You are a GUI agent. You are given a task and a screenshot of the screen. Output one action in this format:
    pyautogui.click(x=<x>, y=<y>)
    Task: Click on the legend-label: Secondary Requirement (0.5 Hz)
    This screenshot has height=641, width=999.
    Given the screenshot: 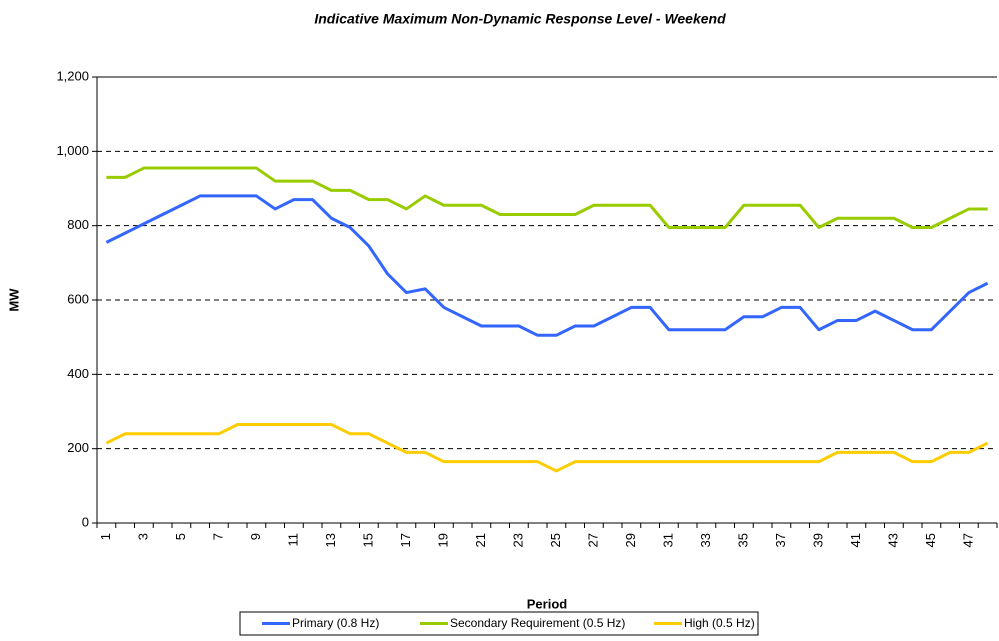 What is the action you would take?
    pyautogui.click(x=537, y=623)
    